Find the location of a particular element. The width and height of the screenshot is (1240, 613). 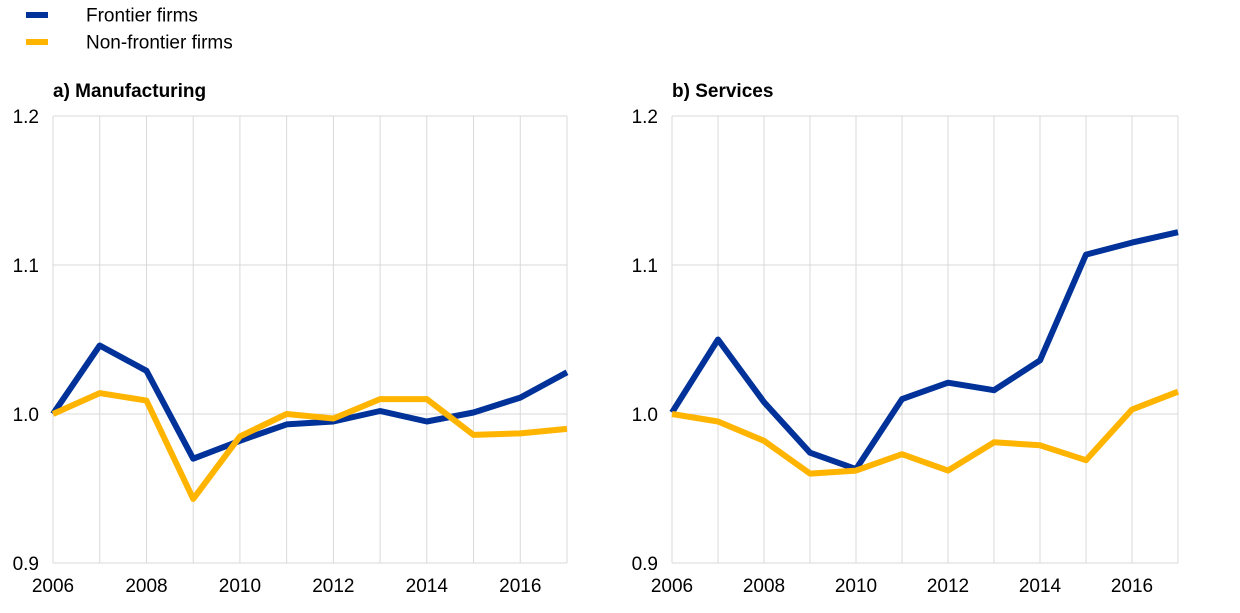

legend: Frontier firms Non-frontier firms is located at coordinates (129, 30).